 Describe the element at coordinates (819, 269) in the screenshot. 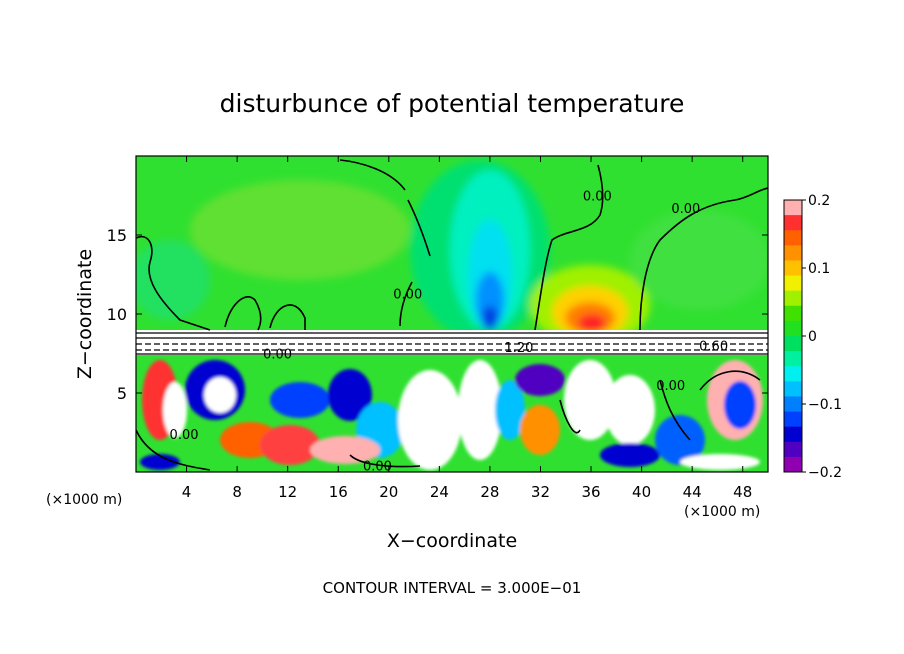

I see `colorbar-tick-label: 0.1` at that location.